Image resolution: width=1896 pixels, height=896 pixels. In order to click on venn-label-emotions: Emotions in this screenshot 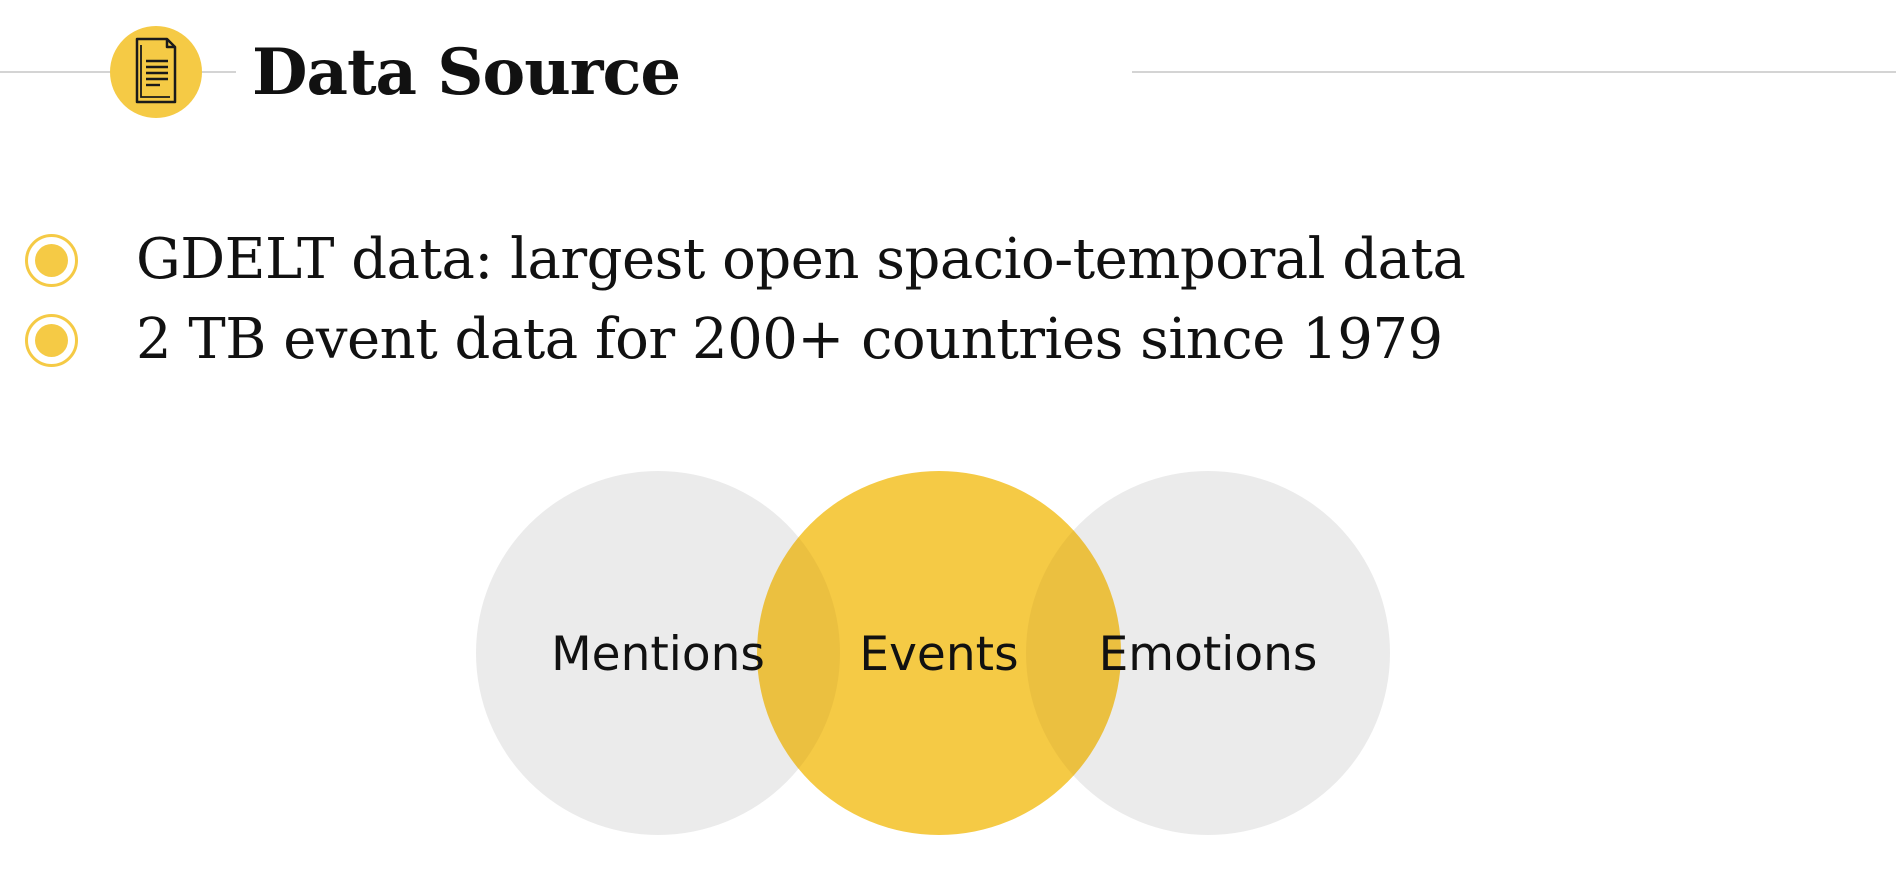, I will do `click(1208, 654)`.